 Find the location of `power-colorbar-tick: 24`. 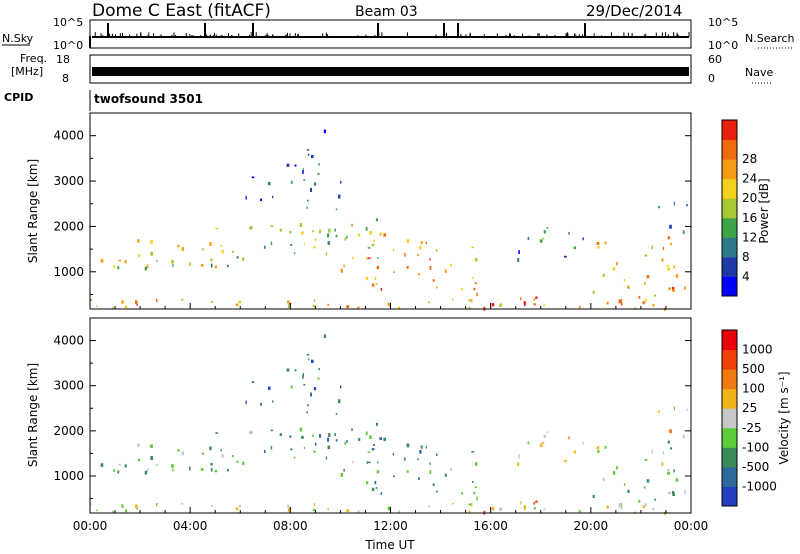

power-colorbar-tick: 24 is located at coordinates (749, 179).